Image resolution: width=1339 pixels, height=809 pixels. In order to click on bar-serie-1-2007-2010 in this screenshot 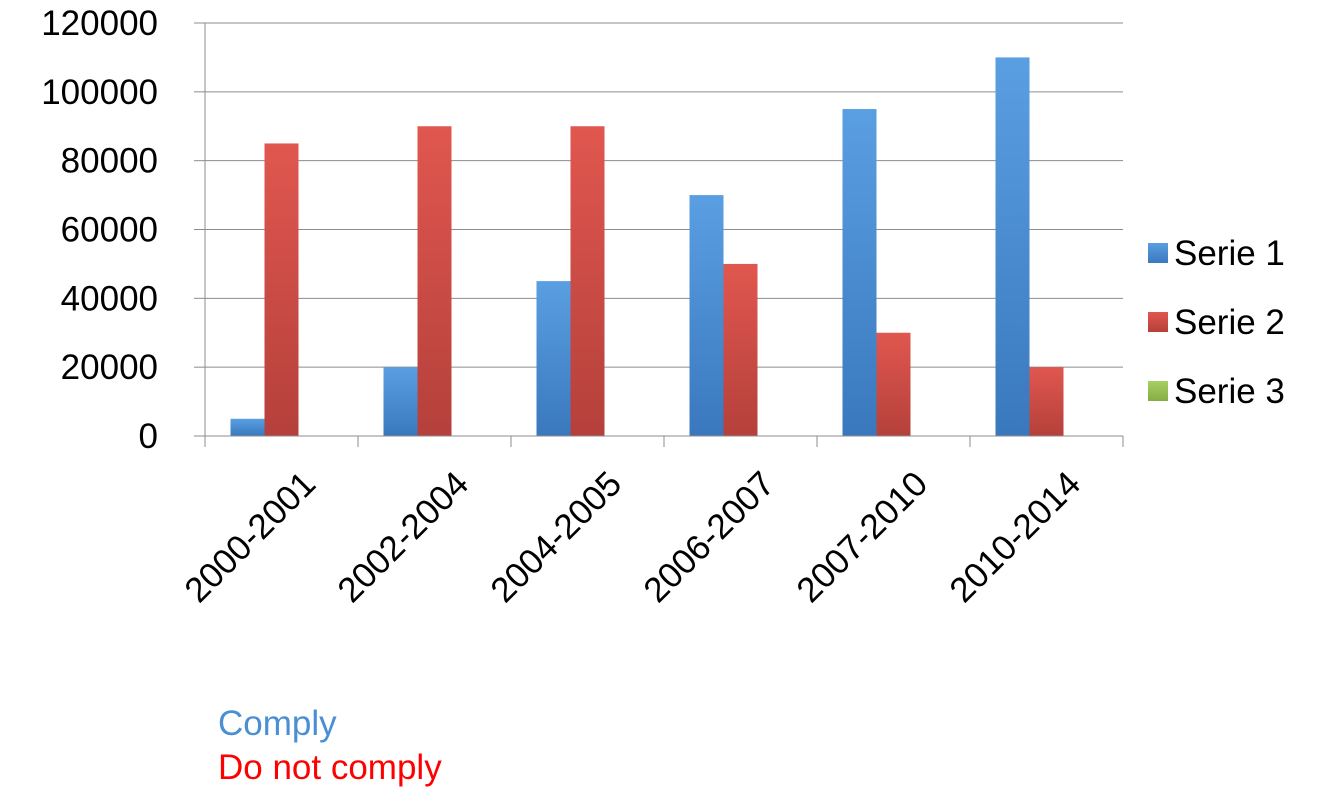, I will do `click(859, 273)`.